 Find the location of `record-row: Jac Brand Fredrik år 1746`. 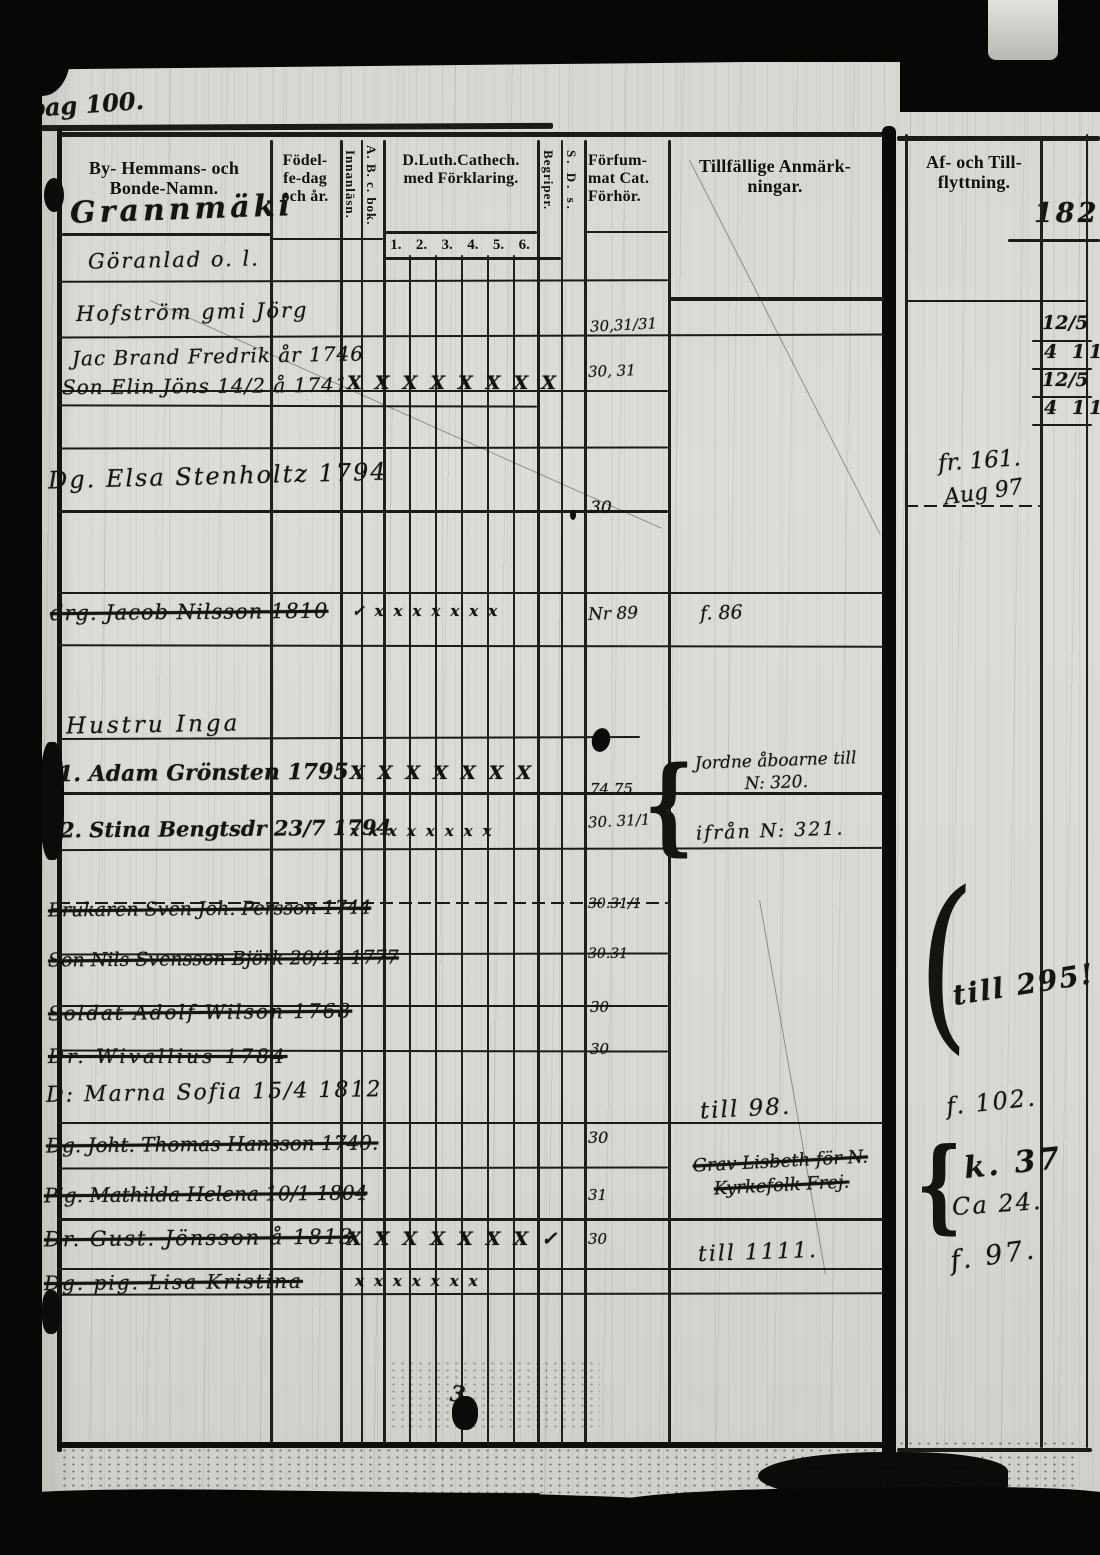

record-row: Jac Brand Fredrik år 1746 is located at coordinates (218, 356).